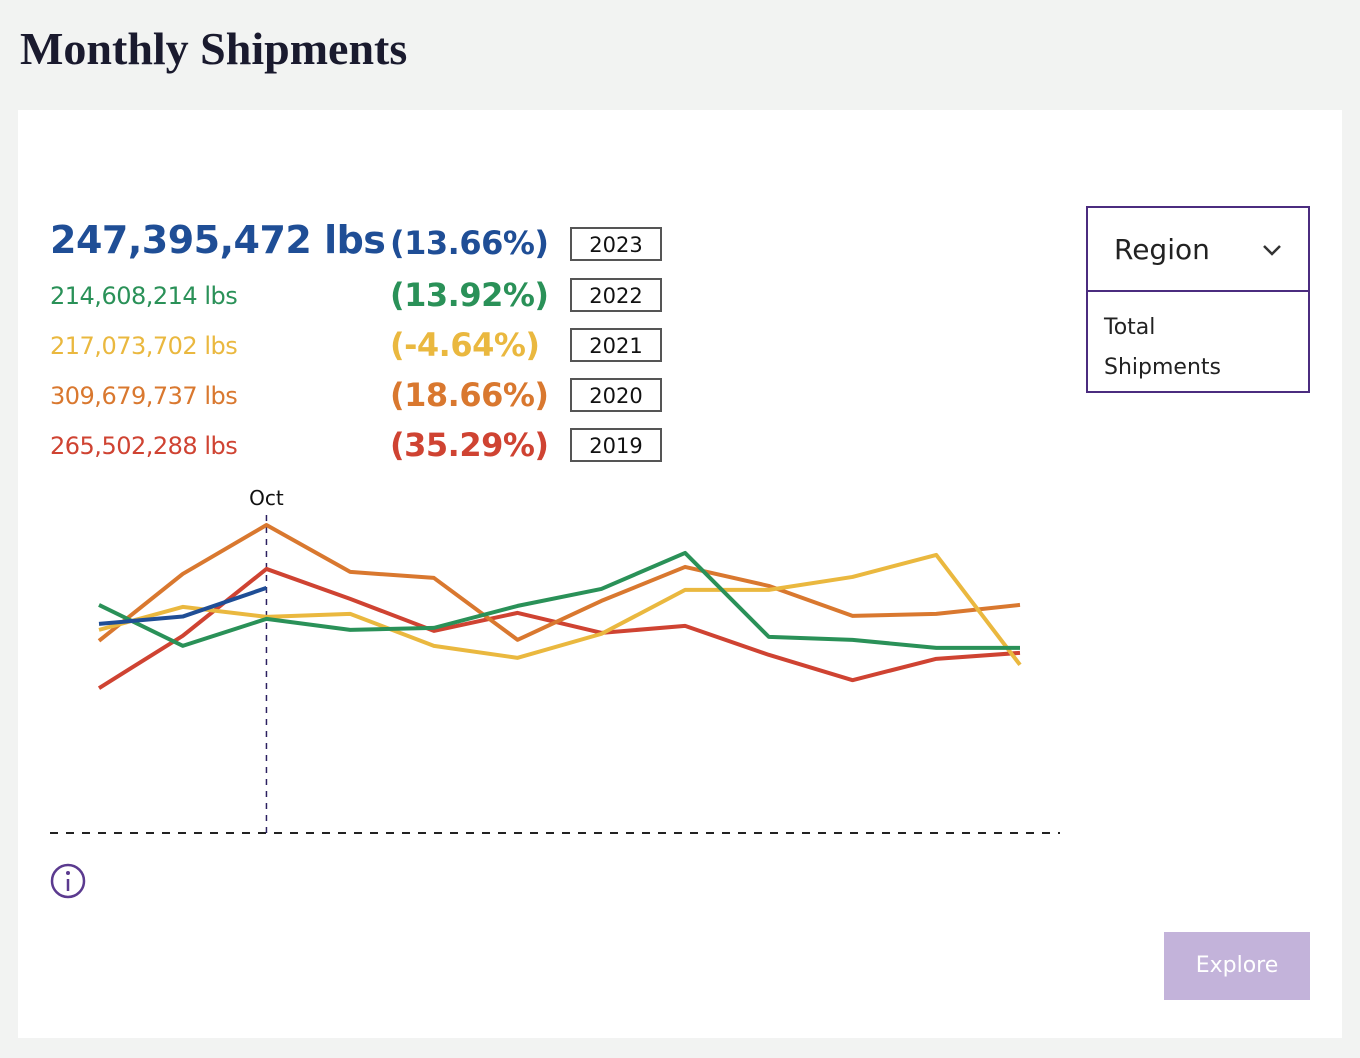  What do you see at coordinates (1162, 249) in the screenshot?
I see `dropdown-label: Region` at bounding box center [1162, 249].